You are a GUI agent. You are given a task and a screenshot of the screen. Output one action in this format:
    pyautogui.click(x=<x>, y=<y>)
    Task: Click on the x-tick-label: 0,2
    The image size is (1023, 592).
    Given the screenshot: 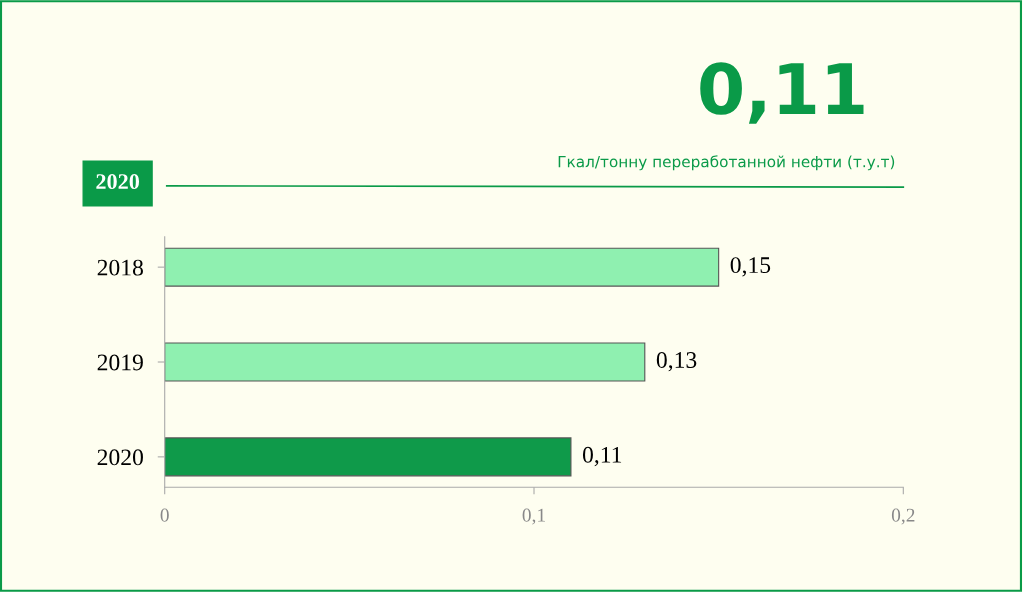 What is the action you would take?
    pyautogui.click(x=903, y=516)
    